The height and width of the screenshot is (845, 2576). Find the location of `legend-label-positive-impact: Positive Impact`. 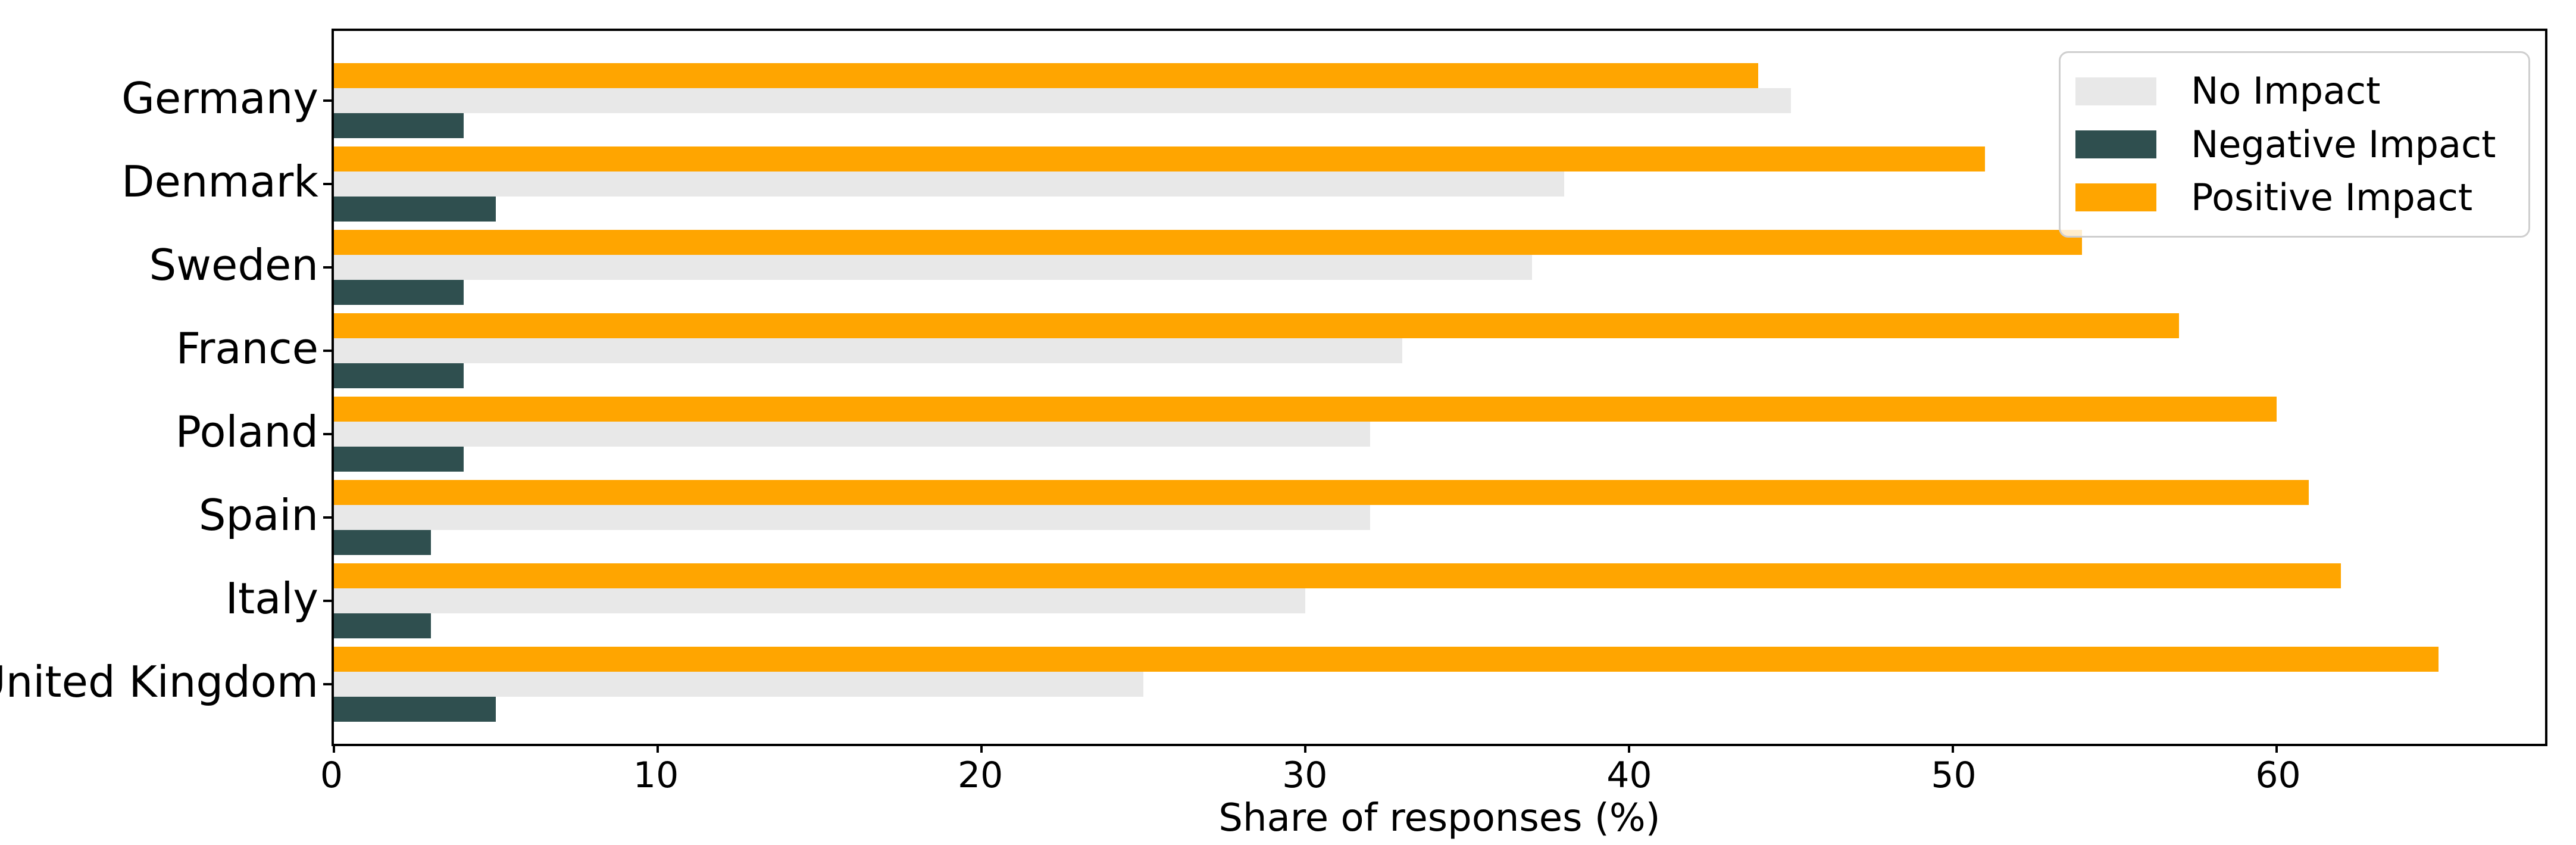

legend-label-positive-impact: Positive Impact is located at coordinates (2332, 197).